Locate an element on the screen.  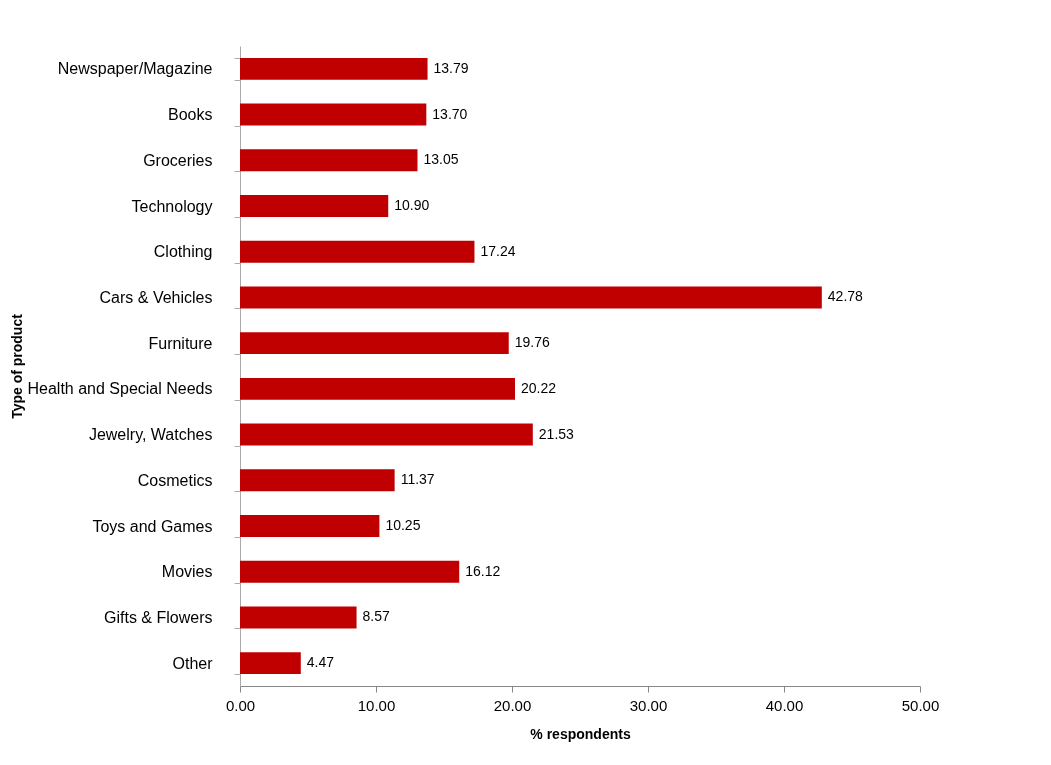
x-tick-label: 20.00 is located at coordinates (512, 705).